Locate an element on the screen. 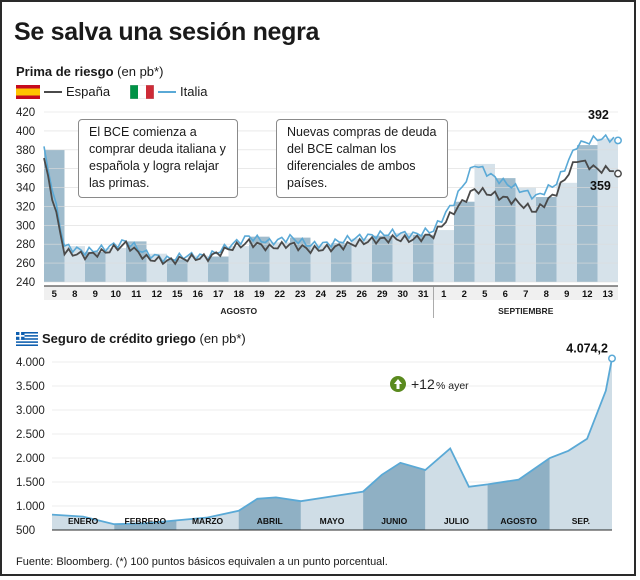  bond-x-tick-label: 26 is located at coordinates (361, 294).